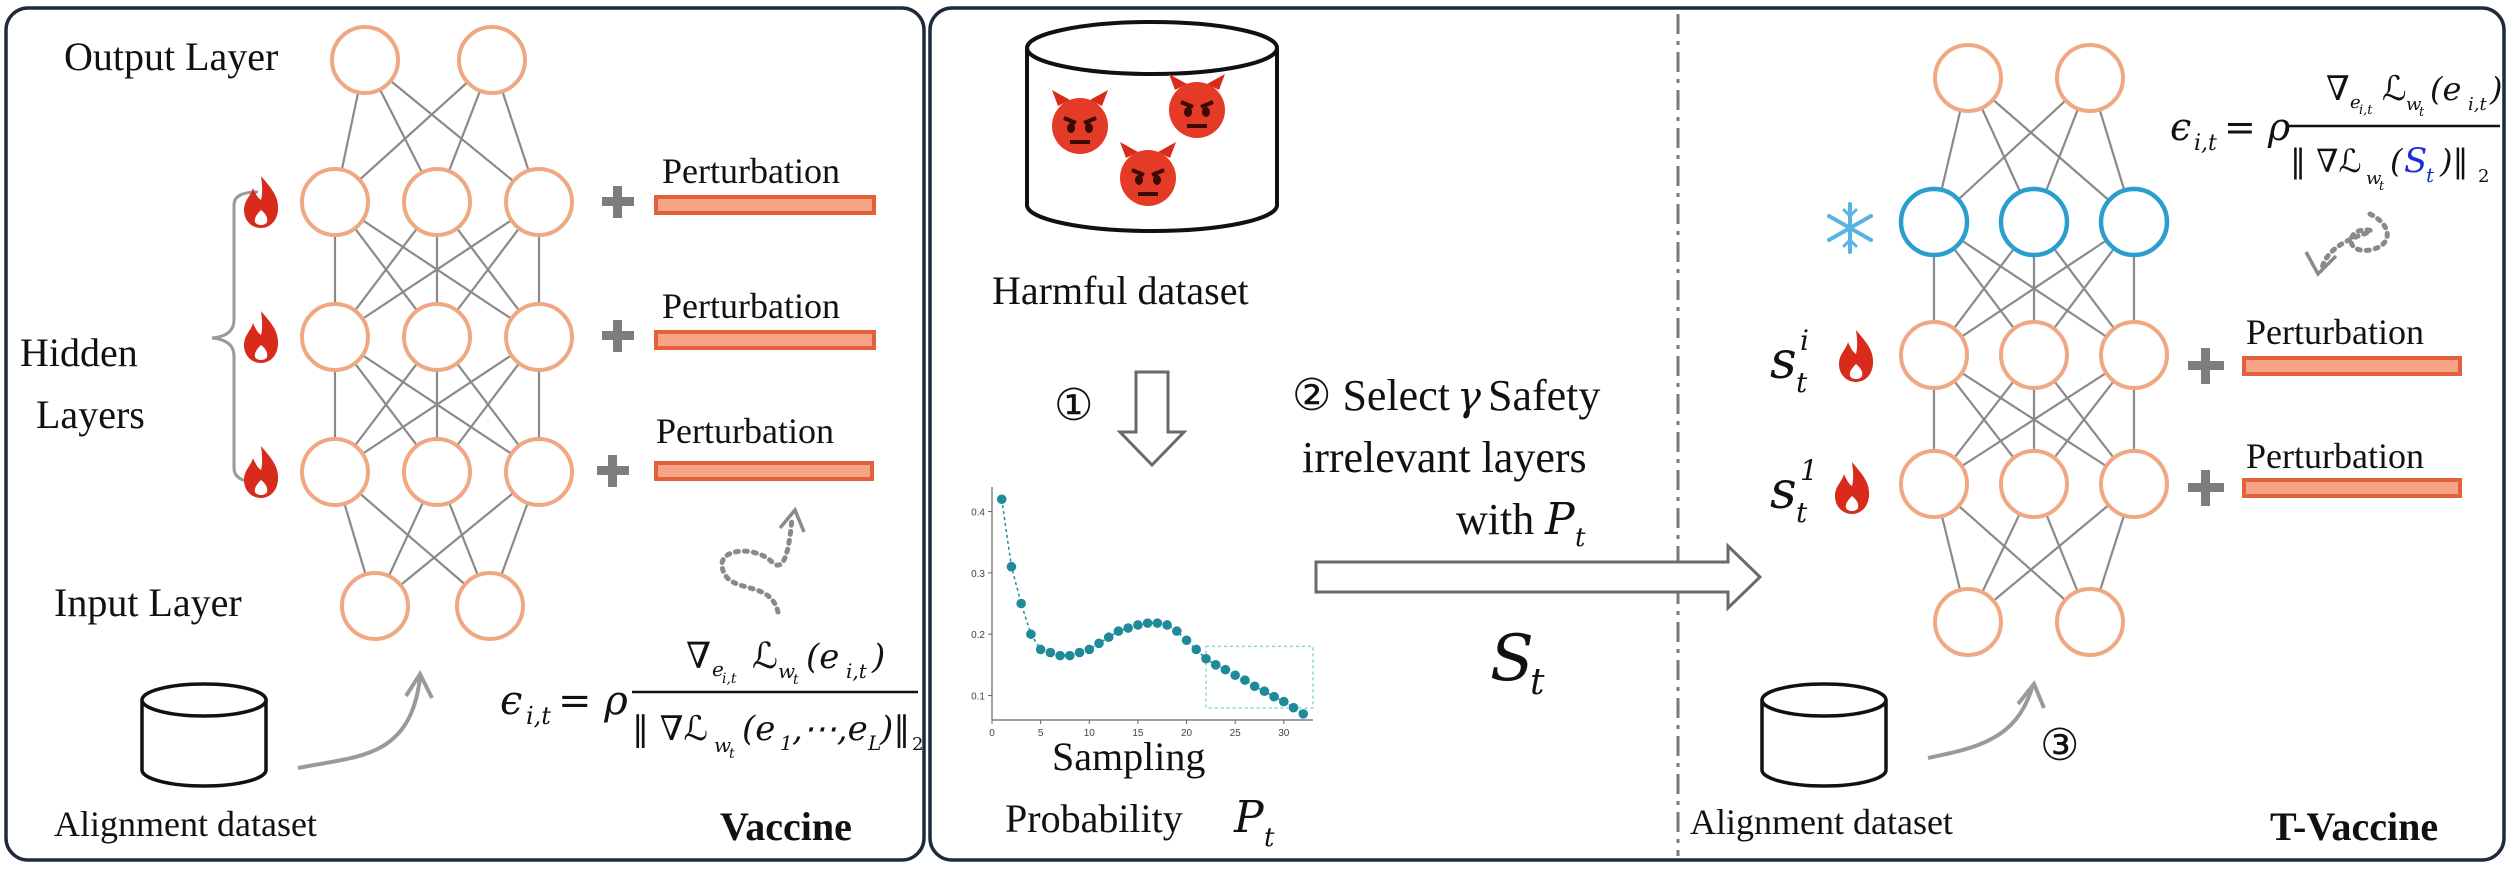  Describe the element at coordinates (1538, 577) in the screenshot. I see `right-arrow-icon` at that location.